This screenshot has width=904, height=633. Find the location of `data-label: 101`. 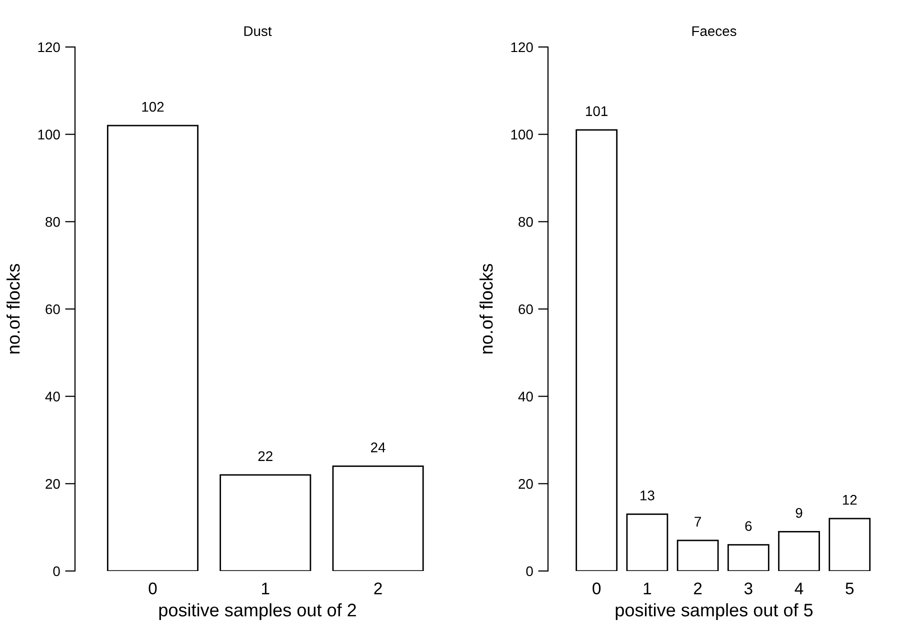

data-label: 101 is located at coordinates (597, 111).